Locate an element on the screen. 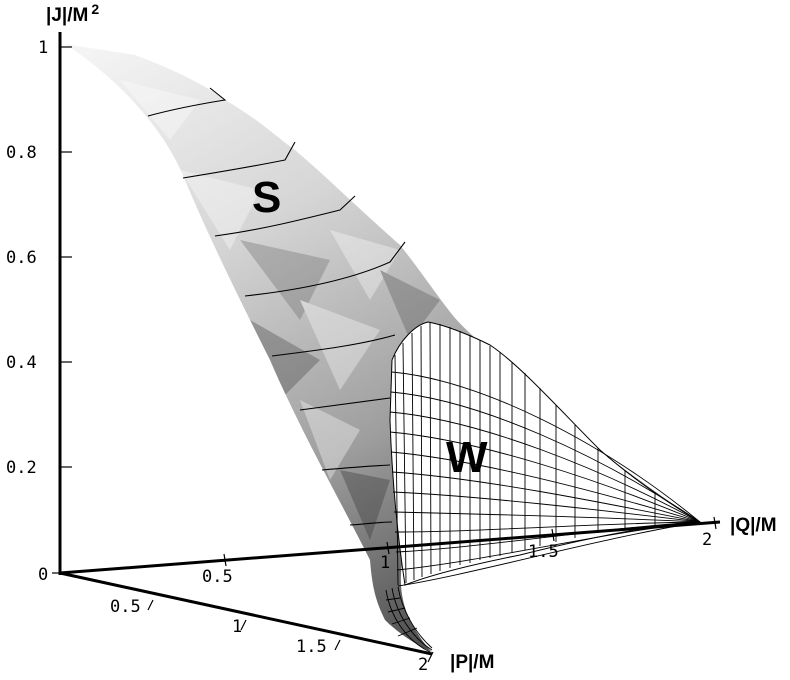  p-tick-1: 1 is located at coordinates (237, 627).